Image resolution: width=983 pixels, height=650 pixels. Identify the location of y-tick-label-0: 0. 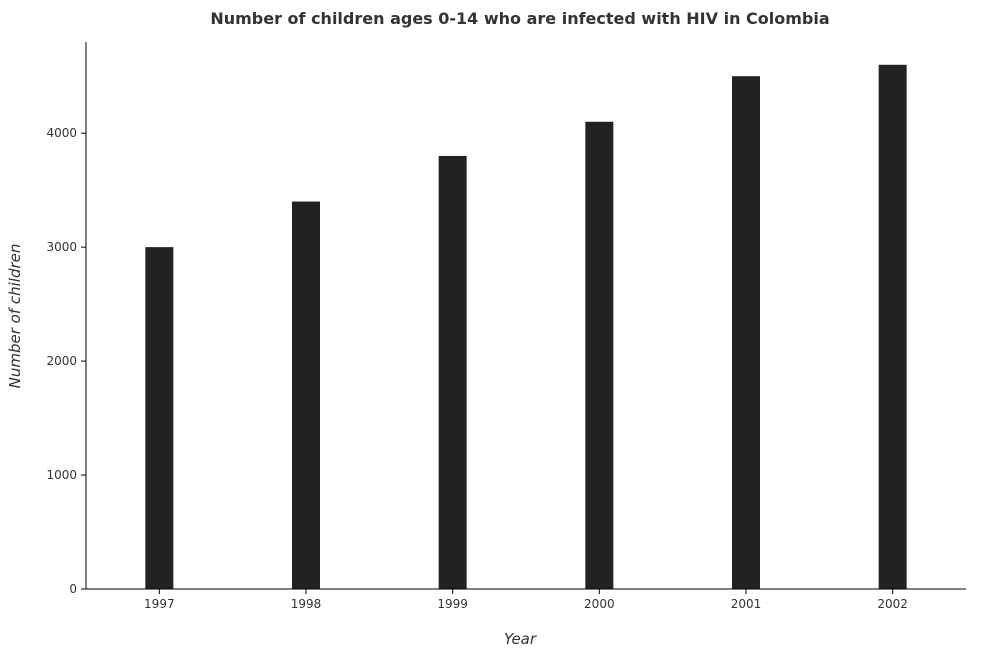
(73, 589).